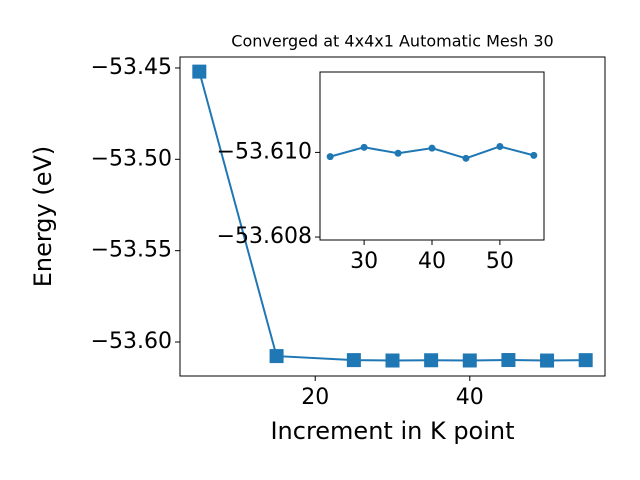 The image size is (640, 480). Describe the element at coordinates (315, 397) in the screenshot. I see `x-tick-label: 20` at that location.